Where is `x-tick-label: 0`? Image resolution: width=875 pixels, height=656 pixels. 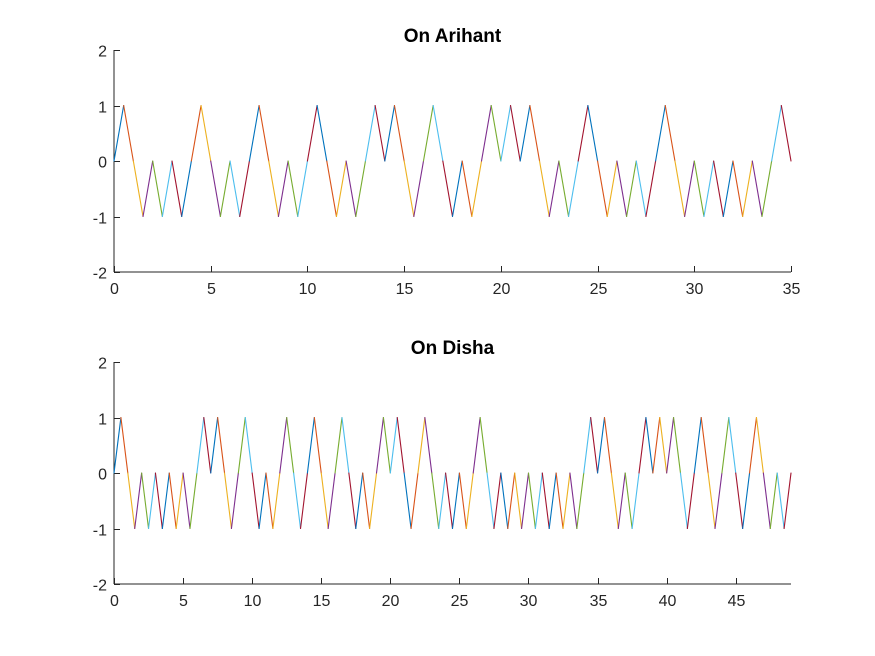
x-tick-label: 0 is located at coordinates (114, 289).